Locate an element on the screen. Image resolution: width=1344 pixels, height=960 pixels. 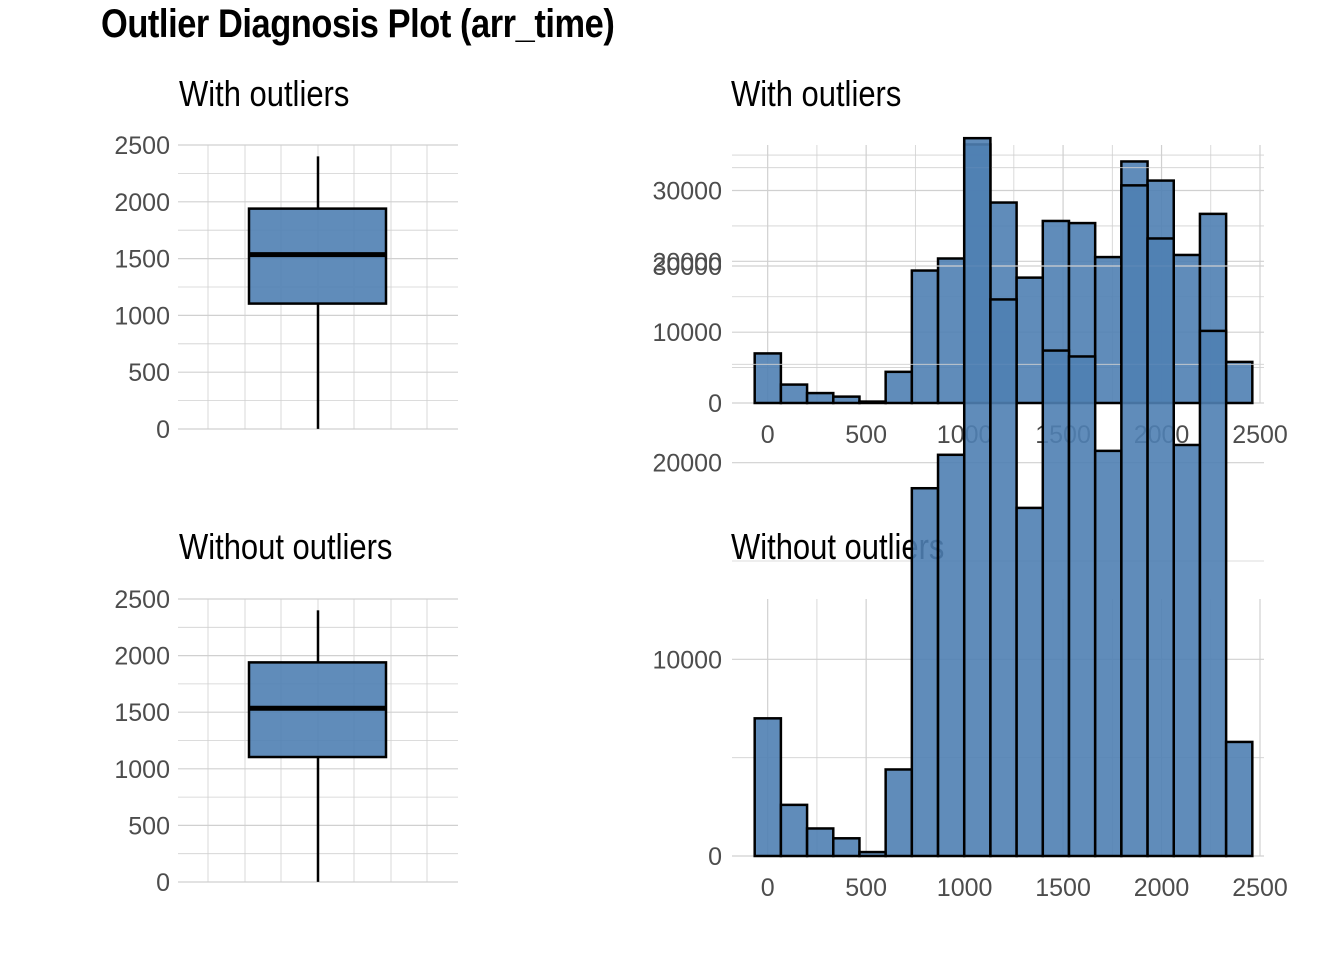
boxplot-without-outliers-panel: 0 500 1000 1500 2000 2500 is located at coordinates (286, 741).